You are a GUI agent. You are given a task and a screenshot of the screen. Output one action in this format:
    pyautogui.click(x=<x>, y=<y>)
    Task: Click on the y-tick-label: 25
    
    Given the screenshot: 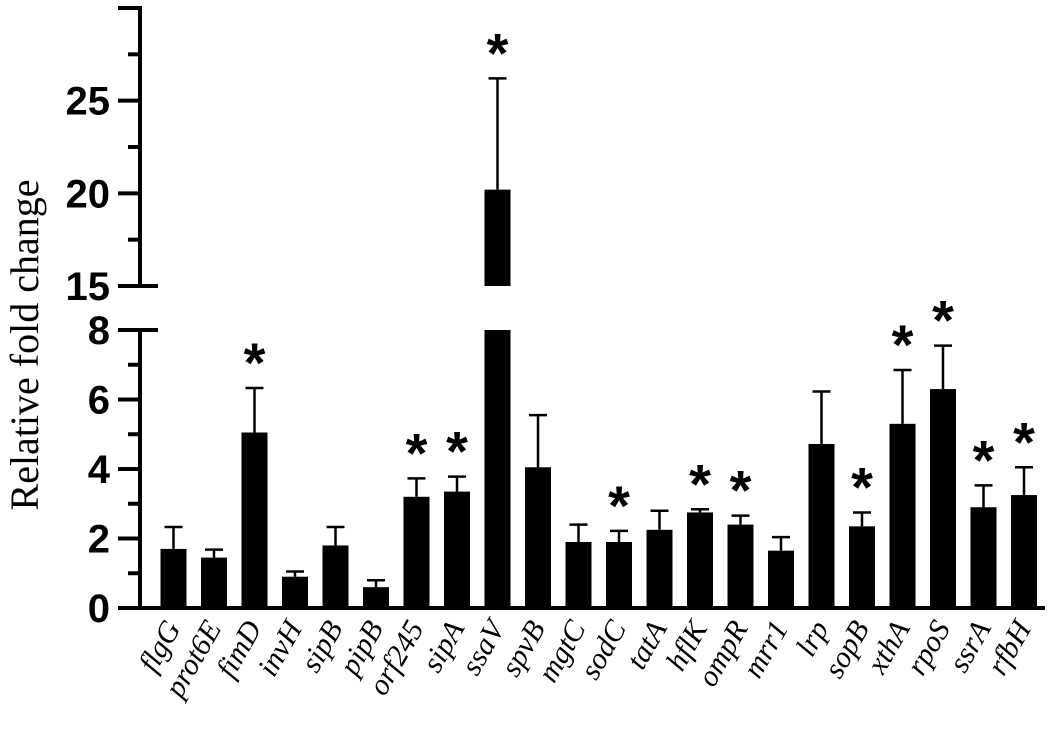 What is the action you would take?
    pyautogui.click(x=88, y=102)
    